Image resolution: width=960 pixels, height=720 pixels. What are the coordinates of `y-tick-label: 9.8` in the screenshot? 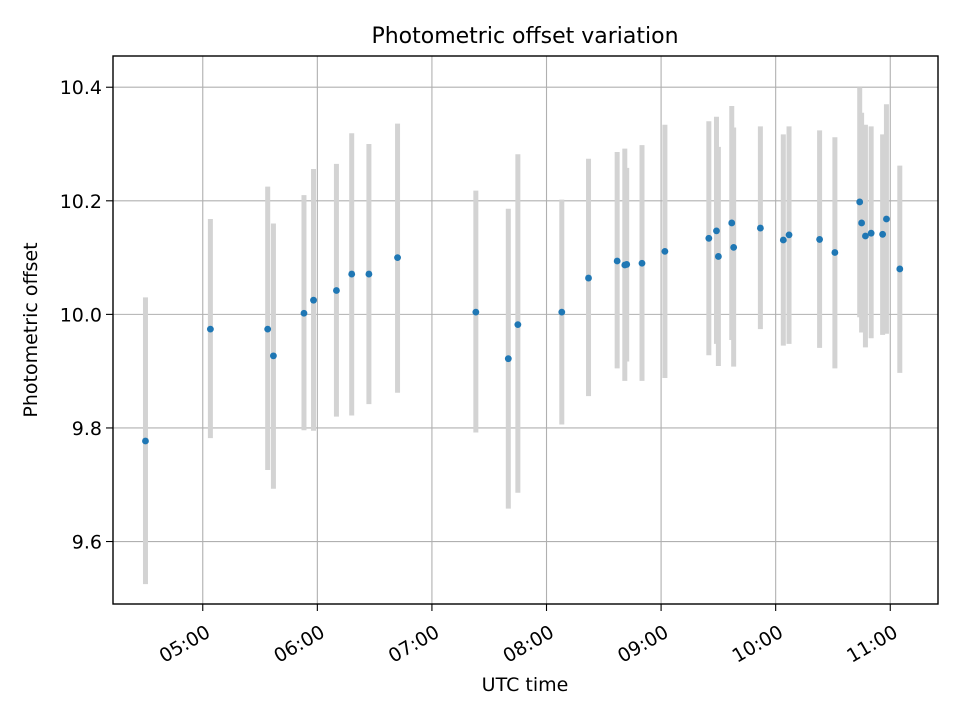 It's located at (87, 429).